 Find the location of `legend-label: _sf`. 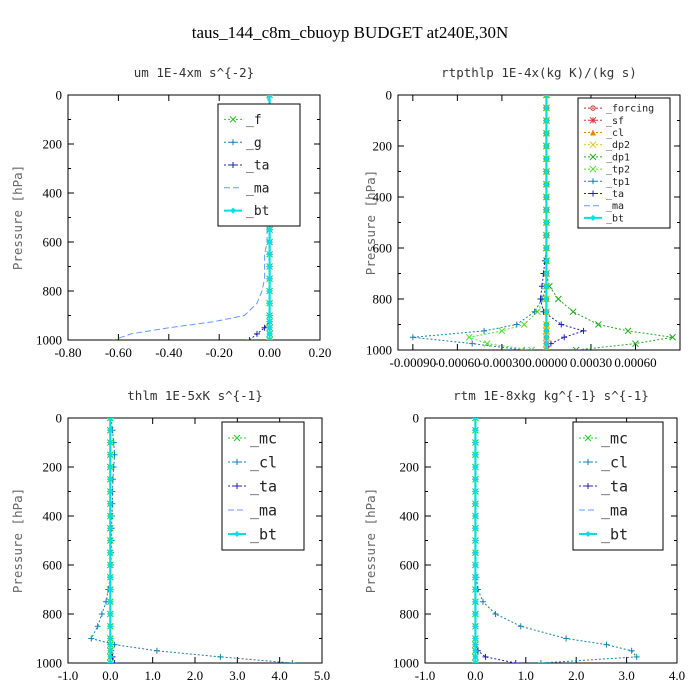

legend-label: _sf is located at coordinates (615, 121).